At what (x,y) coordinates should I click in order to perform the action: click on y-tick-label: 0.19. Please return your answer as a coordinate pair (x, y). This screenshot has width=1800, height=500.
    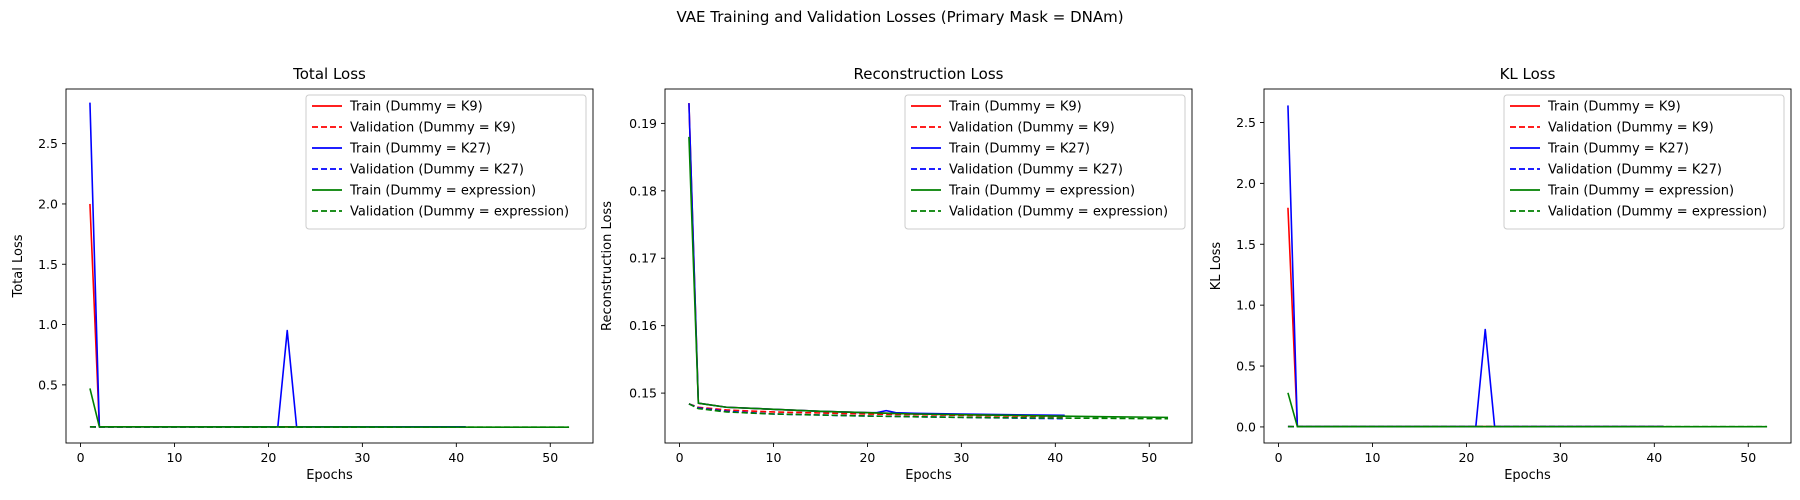
    Looking at the image, I should click on (643, 123).